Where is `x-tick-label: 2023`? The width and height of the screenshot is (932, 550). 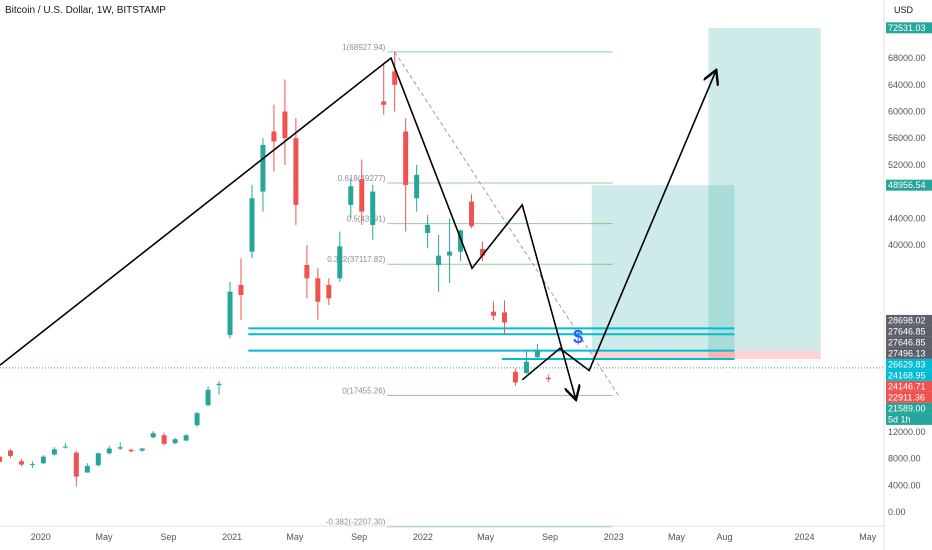
x-tick-label: 2023 is located at coordinates (614, 537).